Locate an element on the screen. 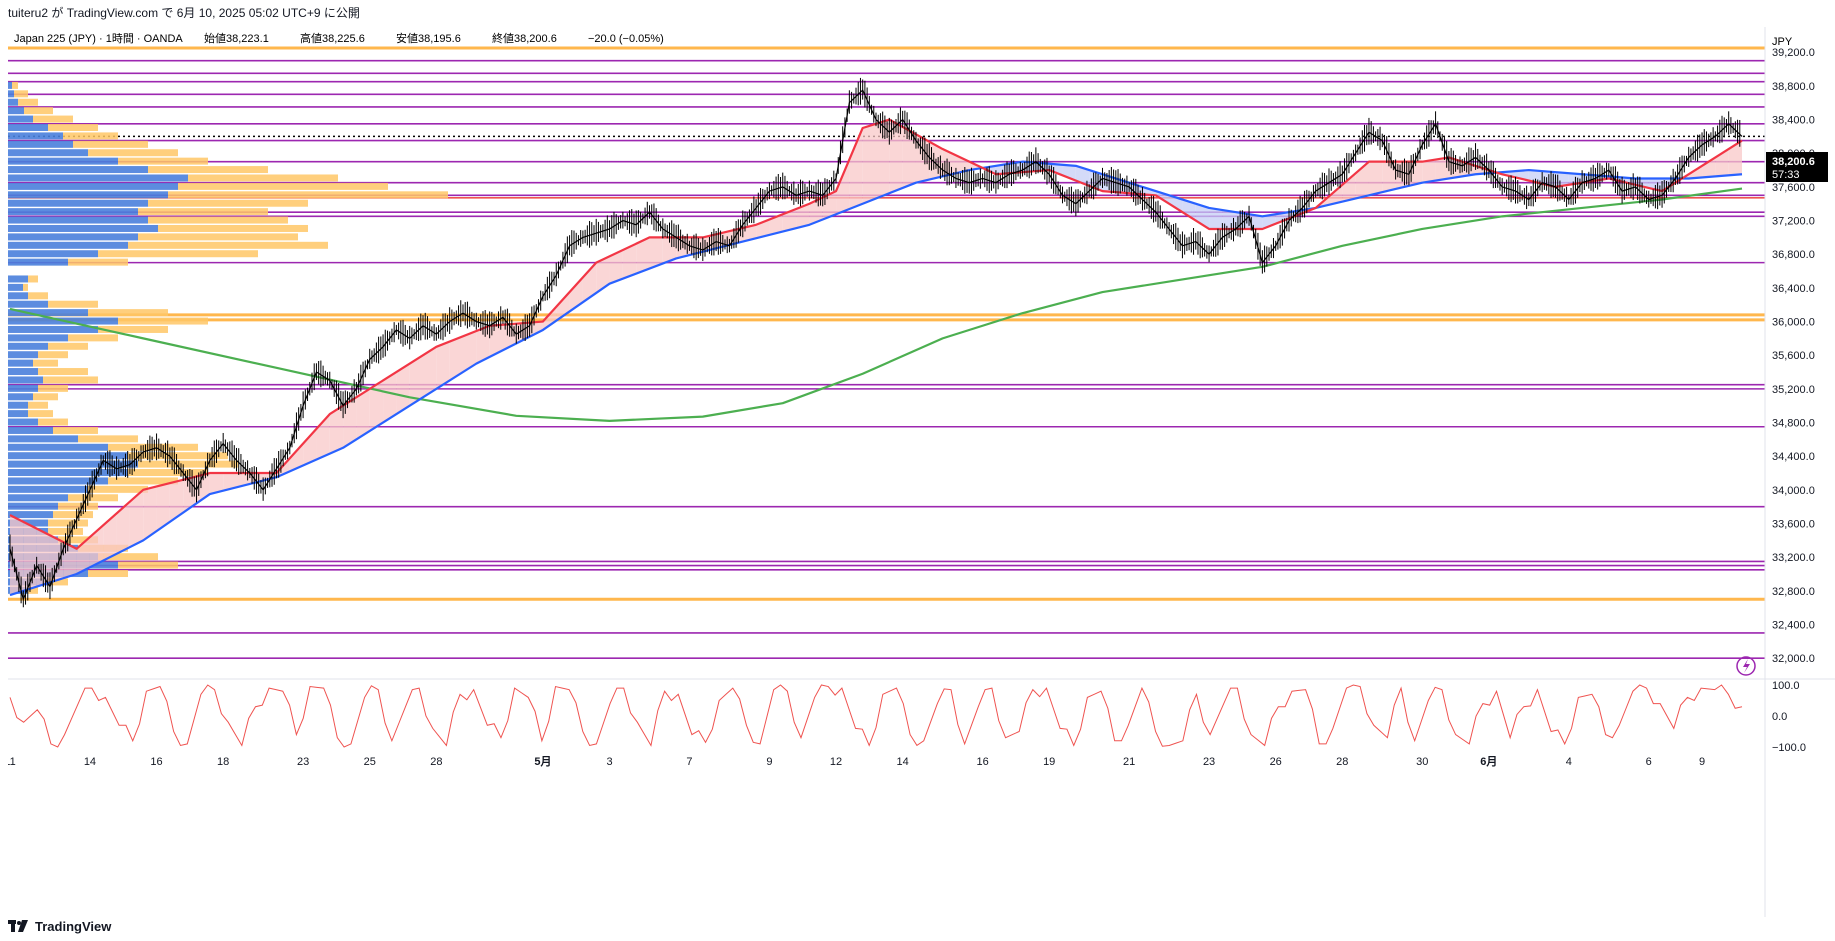 This screenshot has width=1835, height=941. legend-symbol: Japan 225 (JPY) · 1時間 · OANDA is located at coordinates (98, 38).